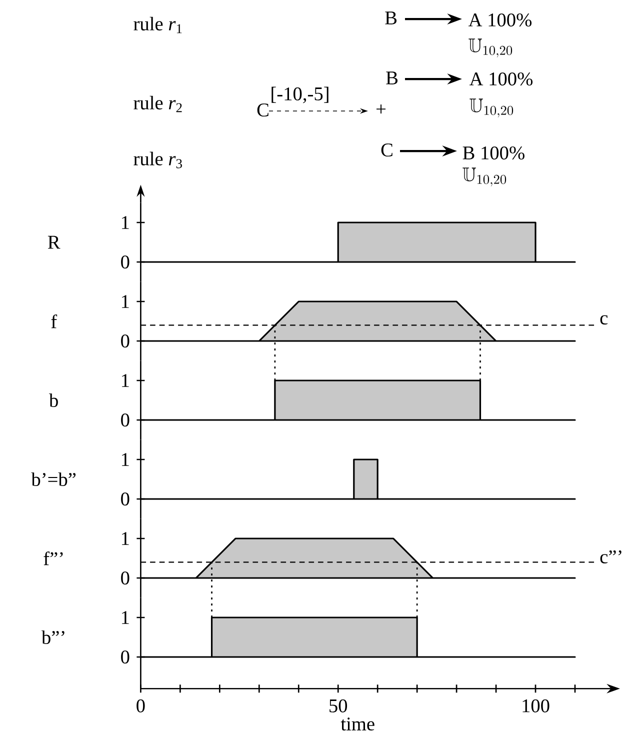  What do you see at coordinates (611, 557) in the screenshot?
I see `ref-line-label: c”’` at bounding box center [611, 557].